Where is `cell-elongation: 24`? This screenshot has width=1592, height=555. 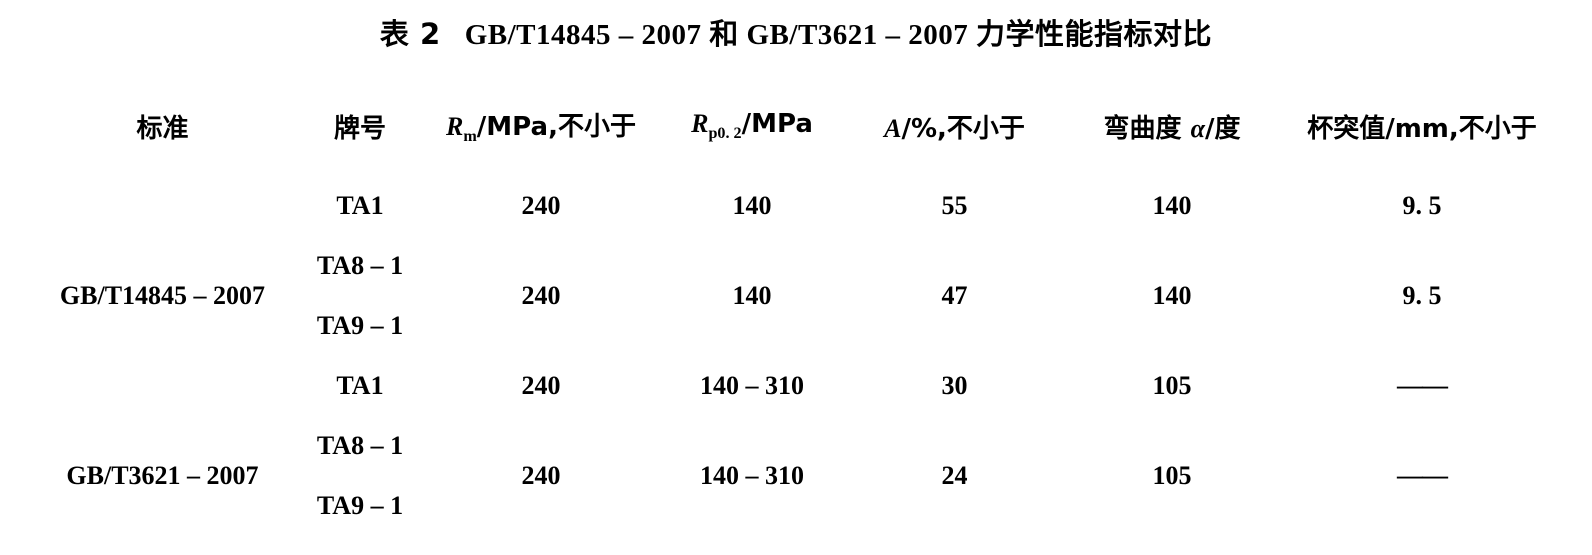 cell-elongation: 24 is located at coordinates (954, 475).